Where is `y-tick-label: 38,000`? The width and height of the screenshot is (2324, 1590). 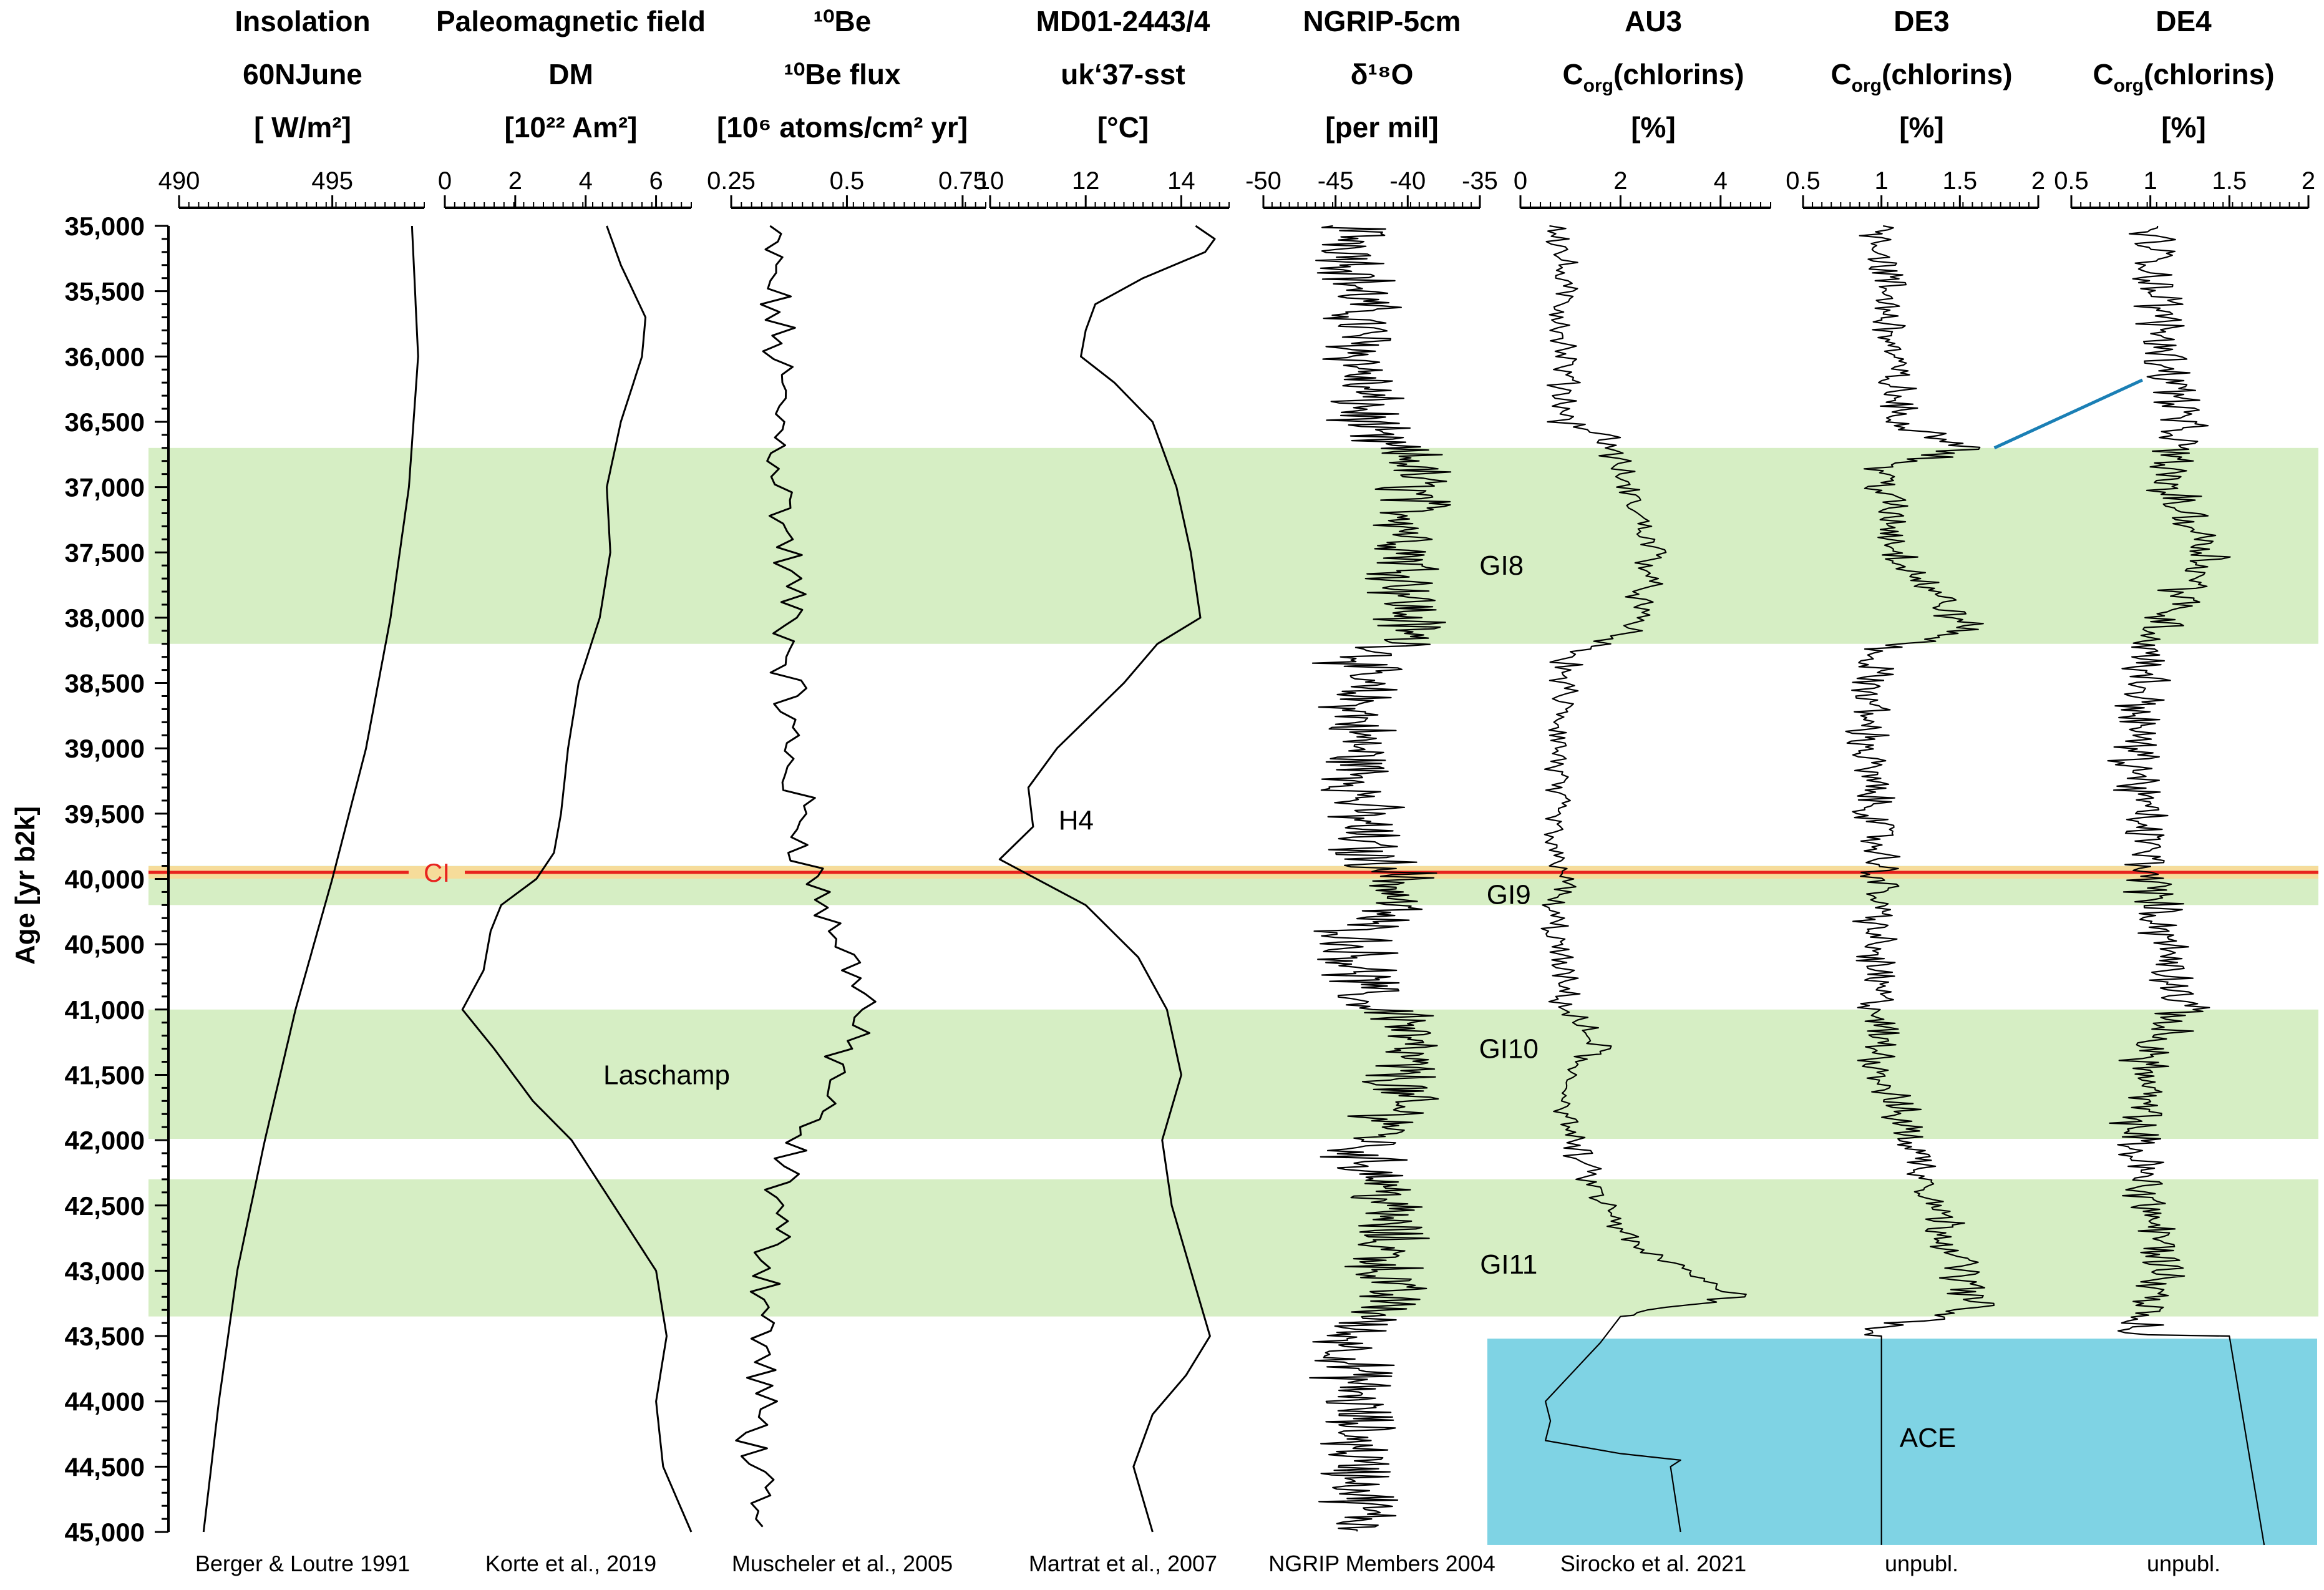 y-tick-label: 38,000 is located at coordinates (105, 618).